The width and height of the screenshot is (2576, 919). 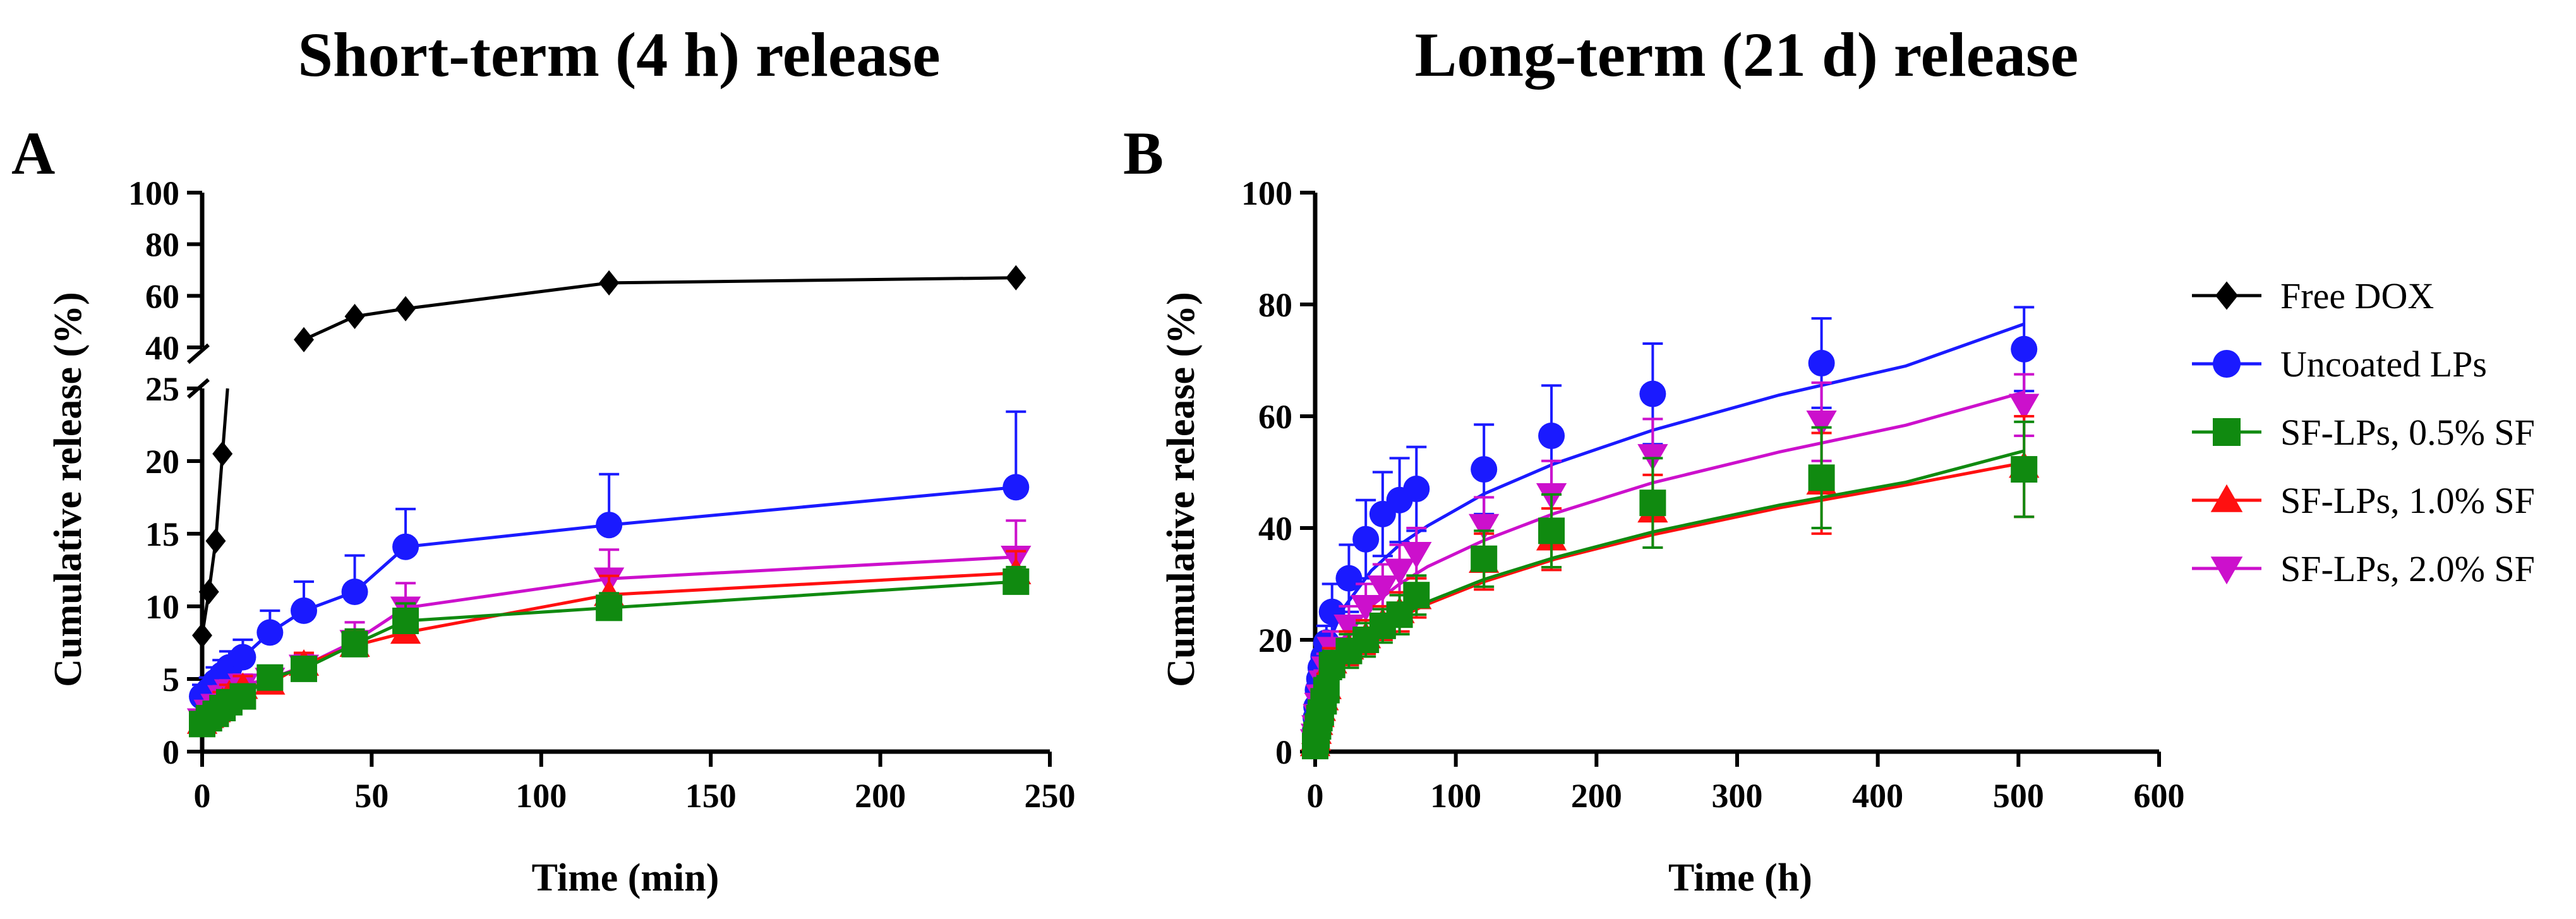 I want to click on legend-label: Uncoated LPs, so click(x=2383, y=364).